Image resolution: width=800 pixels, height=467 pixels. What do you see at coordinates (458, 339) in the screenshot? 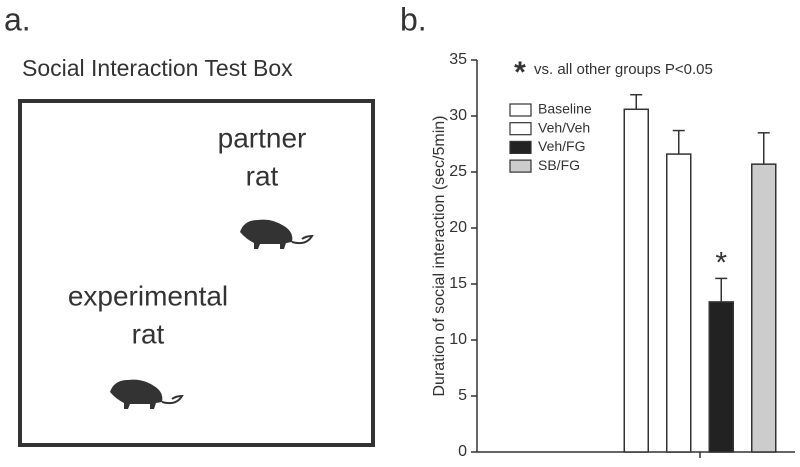
I see `y-tick-label: 10` at bounding box center [458, 339].